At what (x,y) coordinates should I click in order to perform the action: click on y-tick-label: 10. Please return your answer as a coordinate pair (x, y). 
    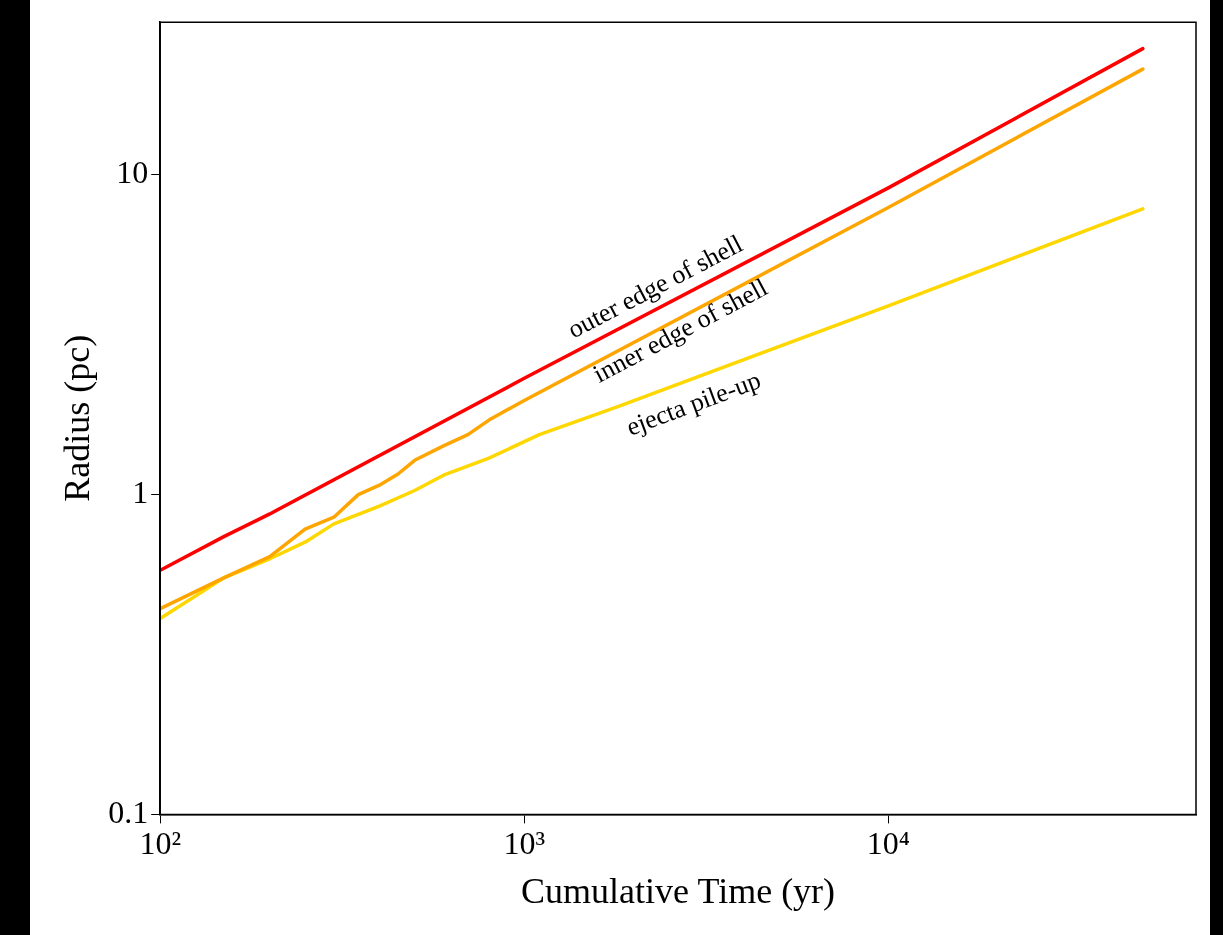
    Looking at the image, I should click on (132, 172).